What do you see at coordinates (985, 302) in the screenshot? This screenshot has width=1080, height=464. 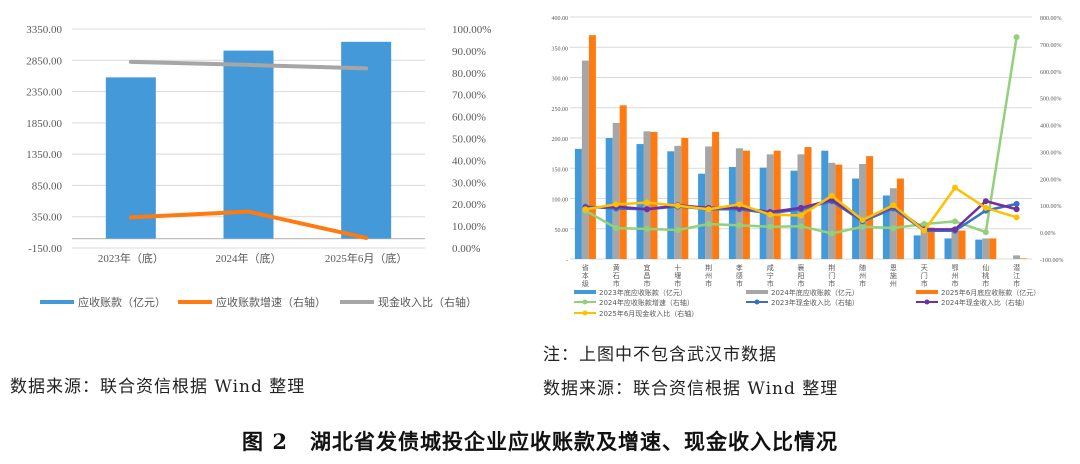 I see `legend-item: 2024年现金收入比（右轴）` at bounding box center [985, 302].